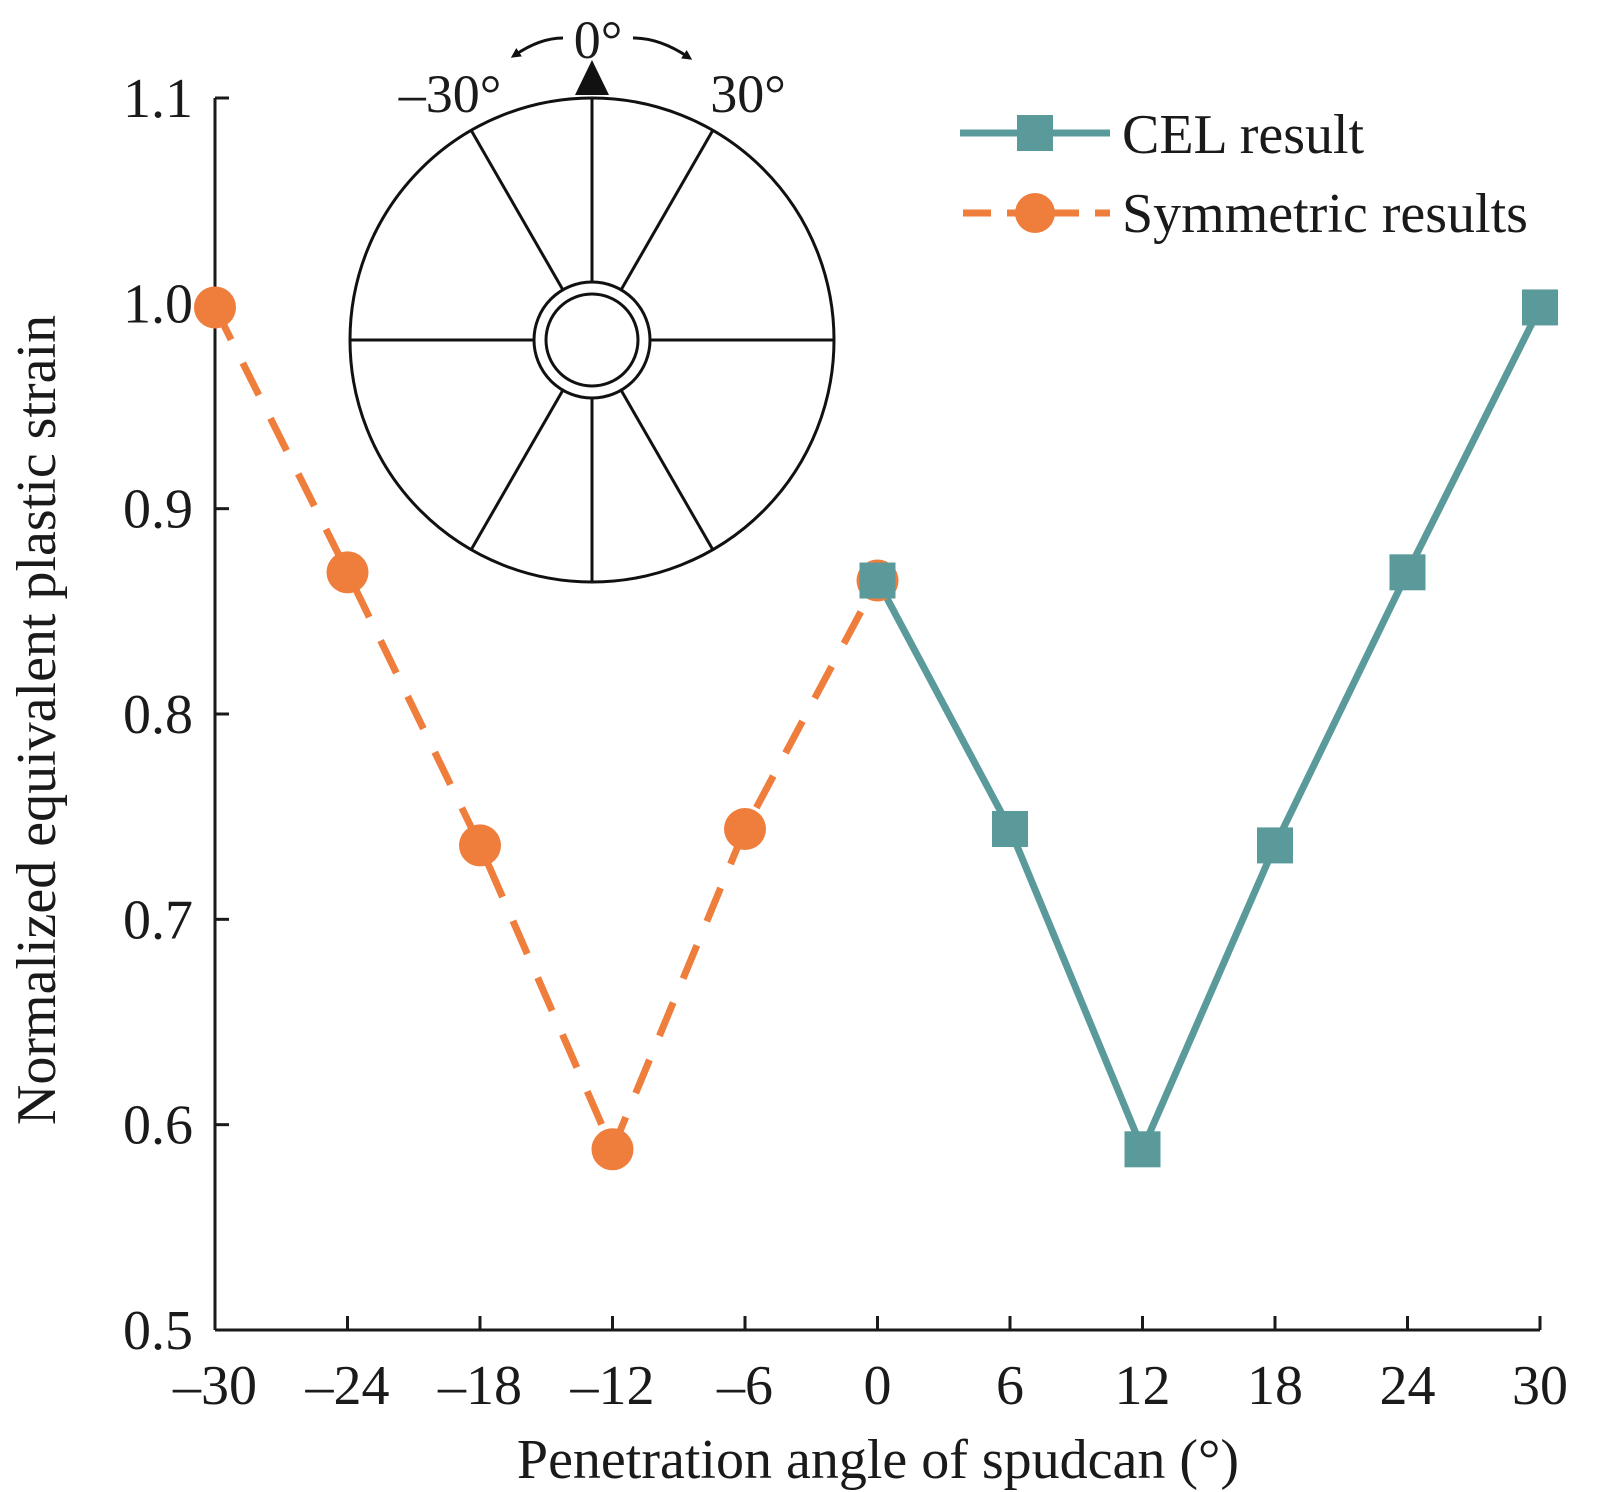 This screenshot has height=1492, width=1608. I want to click on x-tick-label: 0, so click(878, 1386).